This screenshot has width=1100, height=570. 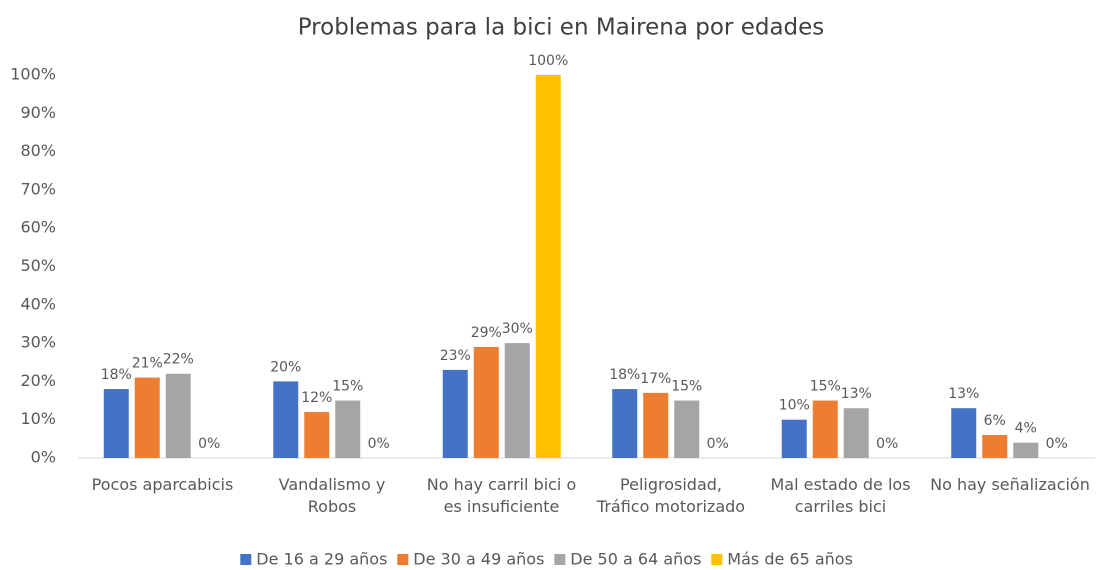 I want to click on x-tick-label: Pocos aparcabicis, so click(x=162, y=484).